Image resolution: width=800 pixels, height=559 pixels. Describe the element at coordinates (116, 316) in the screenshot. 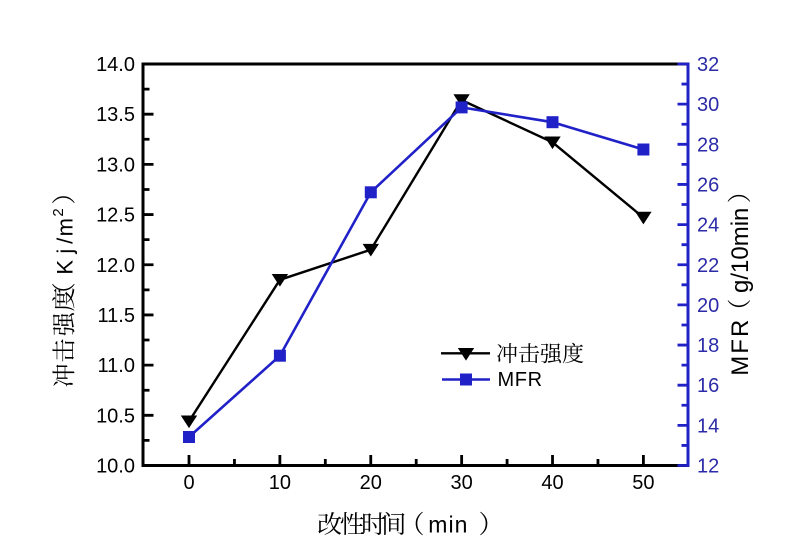

I see `svg-text: 11.5` at that location.